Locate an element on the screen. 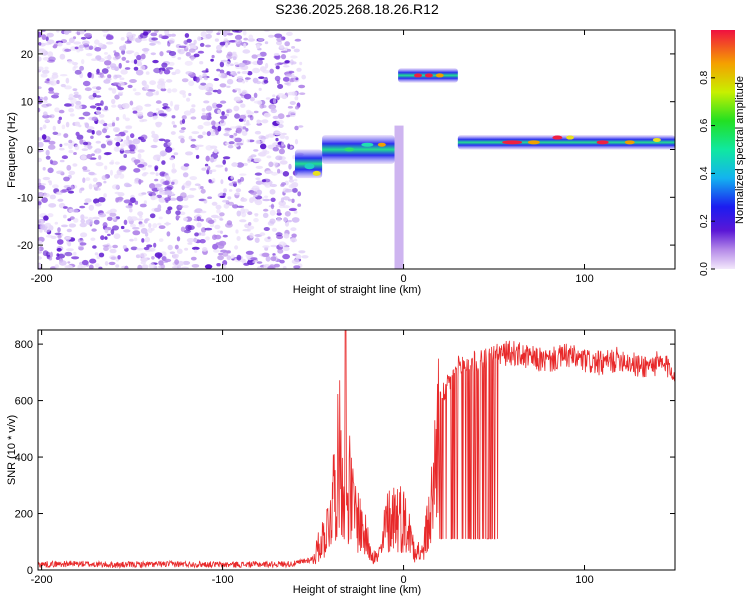 Image resolution: width=750 pixels, height=600 pixels. signal-streak is located at coordinates (399, 197).